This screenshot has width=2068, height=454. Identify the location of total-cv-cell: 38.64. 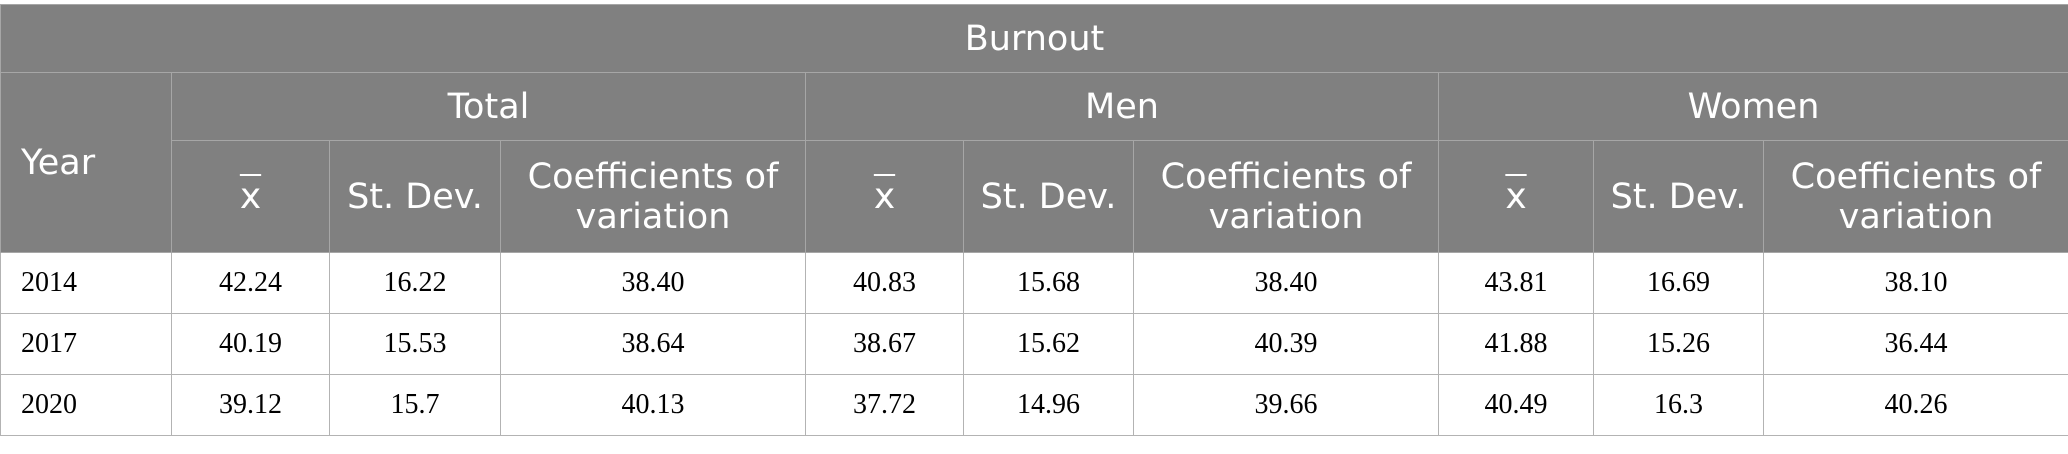
(653, 344).